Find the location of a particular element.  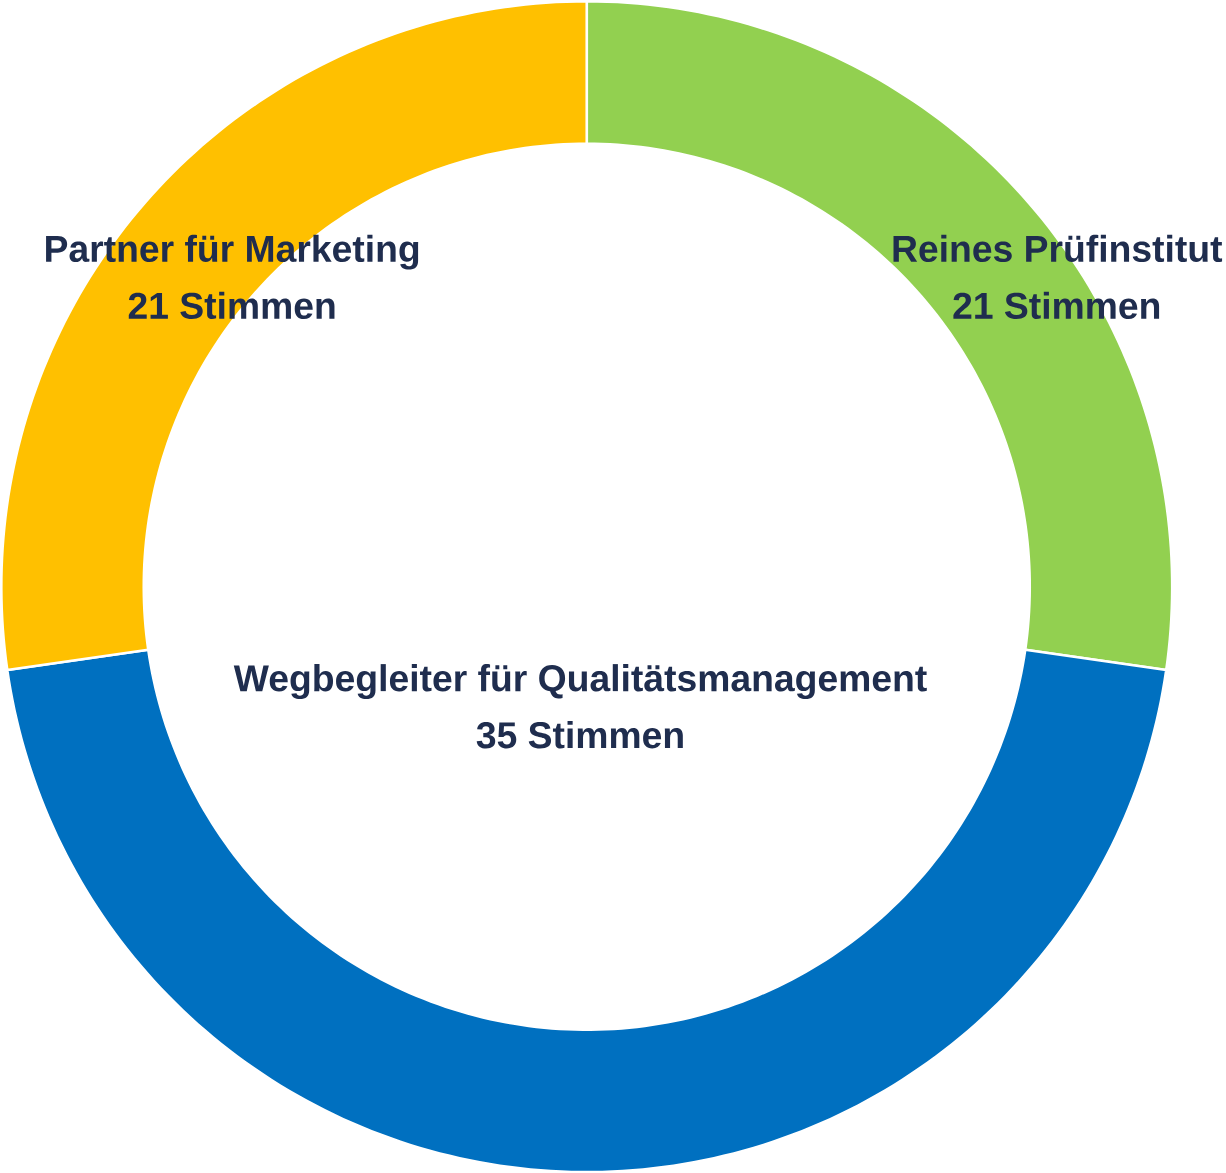

data-label: 35 Stimmen is located at coordinates (579, 734).